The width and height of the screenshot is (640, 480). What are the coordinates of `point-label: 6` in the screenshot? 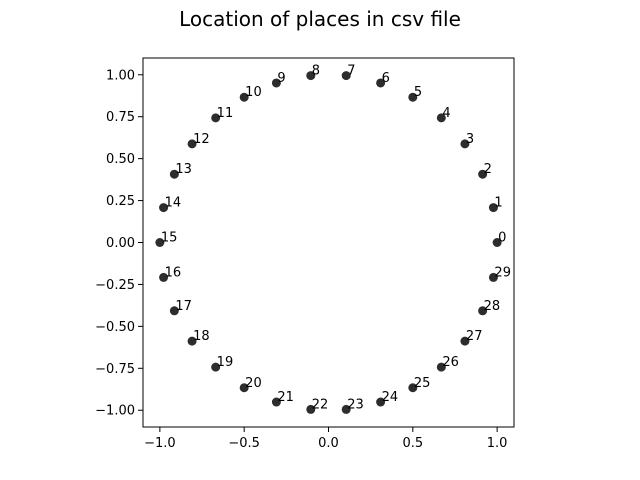 It's located at (386, 78).